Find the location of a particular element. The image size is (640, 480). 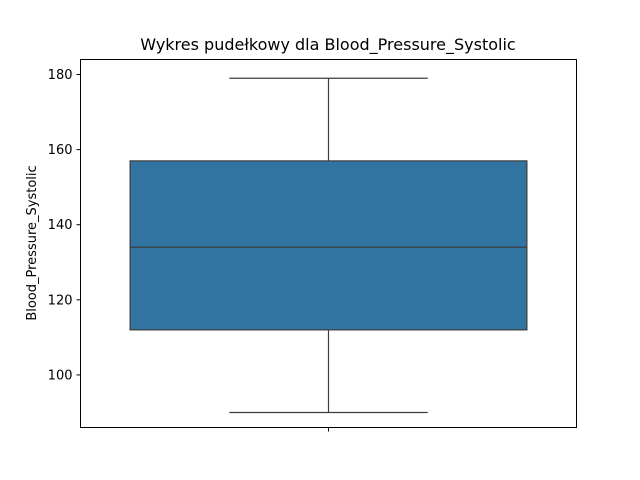

y-axis: 100 120 140 160 180 is located at coordinates (64, 225).